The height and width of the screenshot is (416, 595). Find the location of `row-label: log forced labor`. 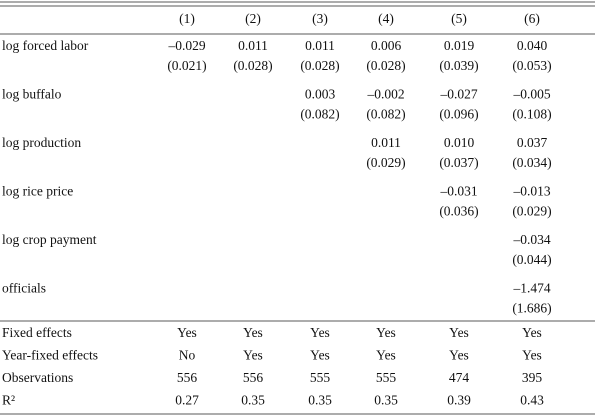

row-label: log forced labor is located at coordinates (45, 45).